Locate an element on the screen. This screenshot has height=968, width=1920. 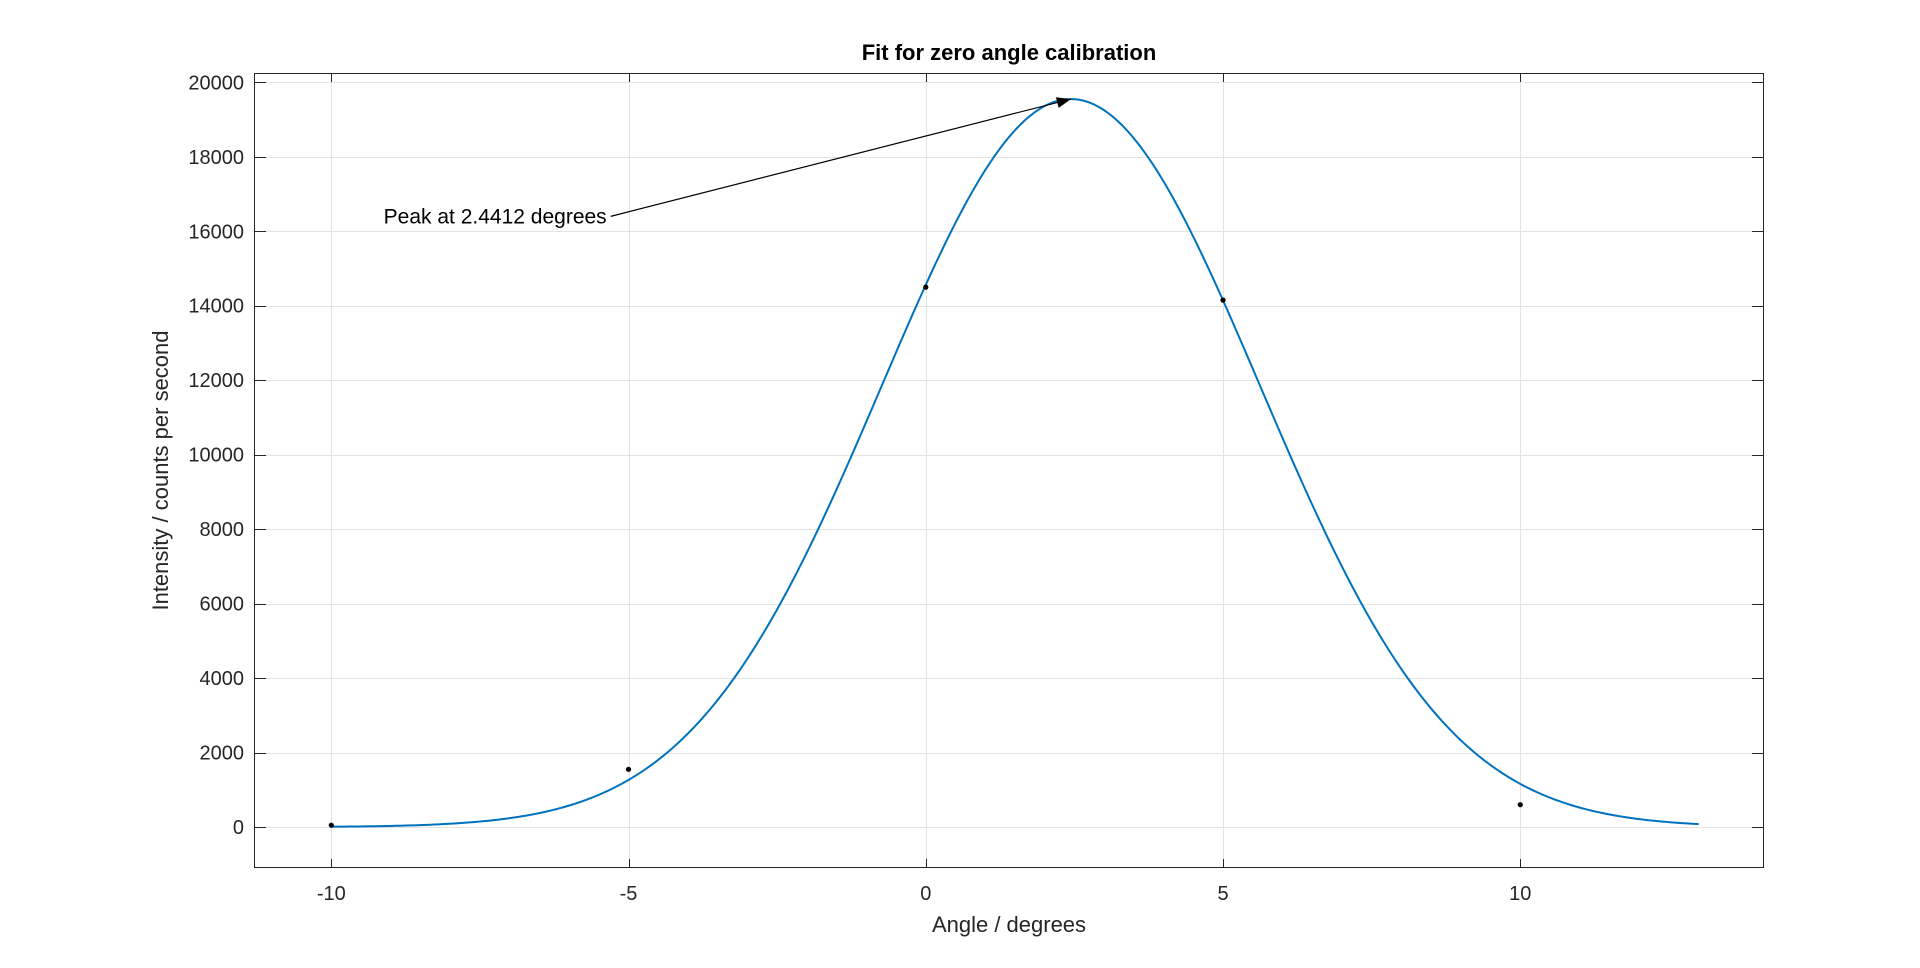
y-tick-label: 20000 is located at coordinates (216, 83).